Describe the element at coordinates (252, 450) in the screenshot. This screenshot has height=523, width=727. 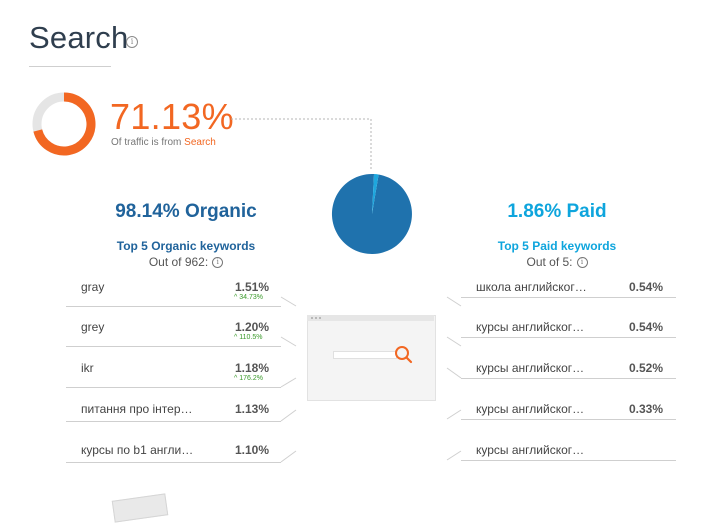
I see `keyword-share: 1.10%` at that location.